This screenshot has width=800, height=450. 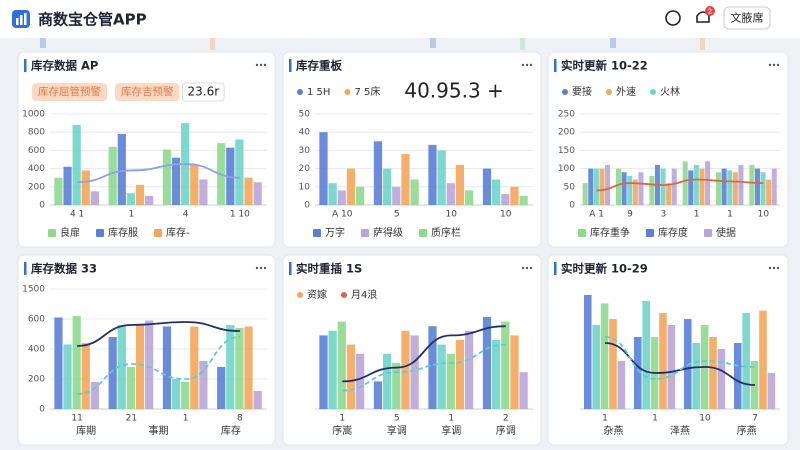 I want to click on kpi-value: 23.6r, so click(x=204, y=92).